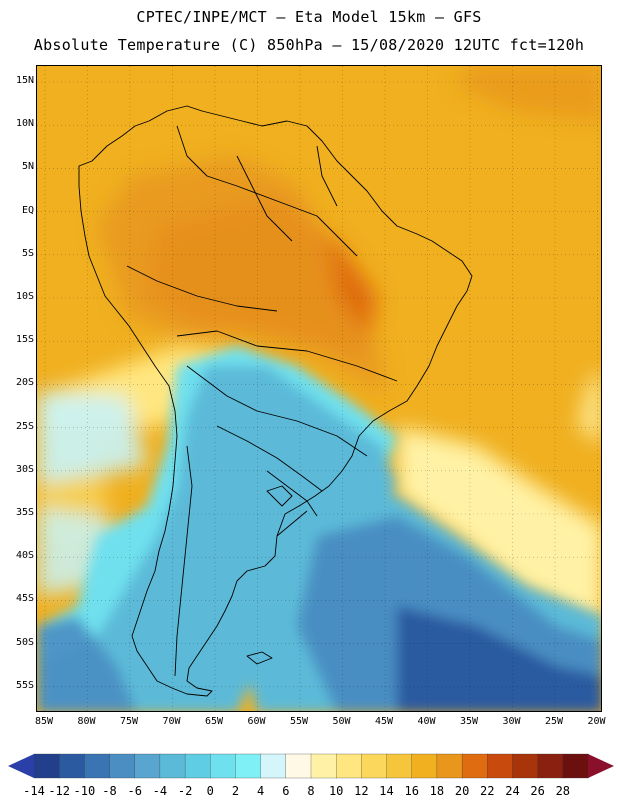  What do you see at coordinates (469, 721) in the screenshot?
I see `lon-label: 35W` at bounding box center [469, 721].